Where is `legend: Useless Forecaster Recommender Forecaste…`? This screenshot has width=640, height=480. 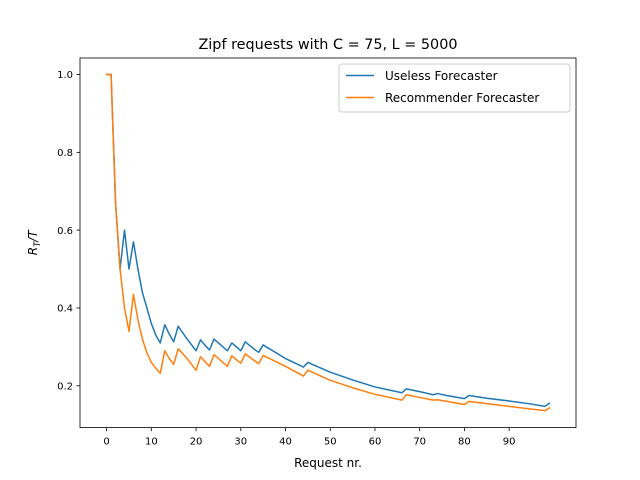 legend: Useless Forecaster Recommender Forecaste… is located at coordinates (454, 88).